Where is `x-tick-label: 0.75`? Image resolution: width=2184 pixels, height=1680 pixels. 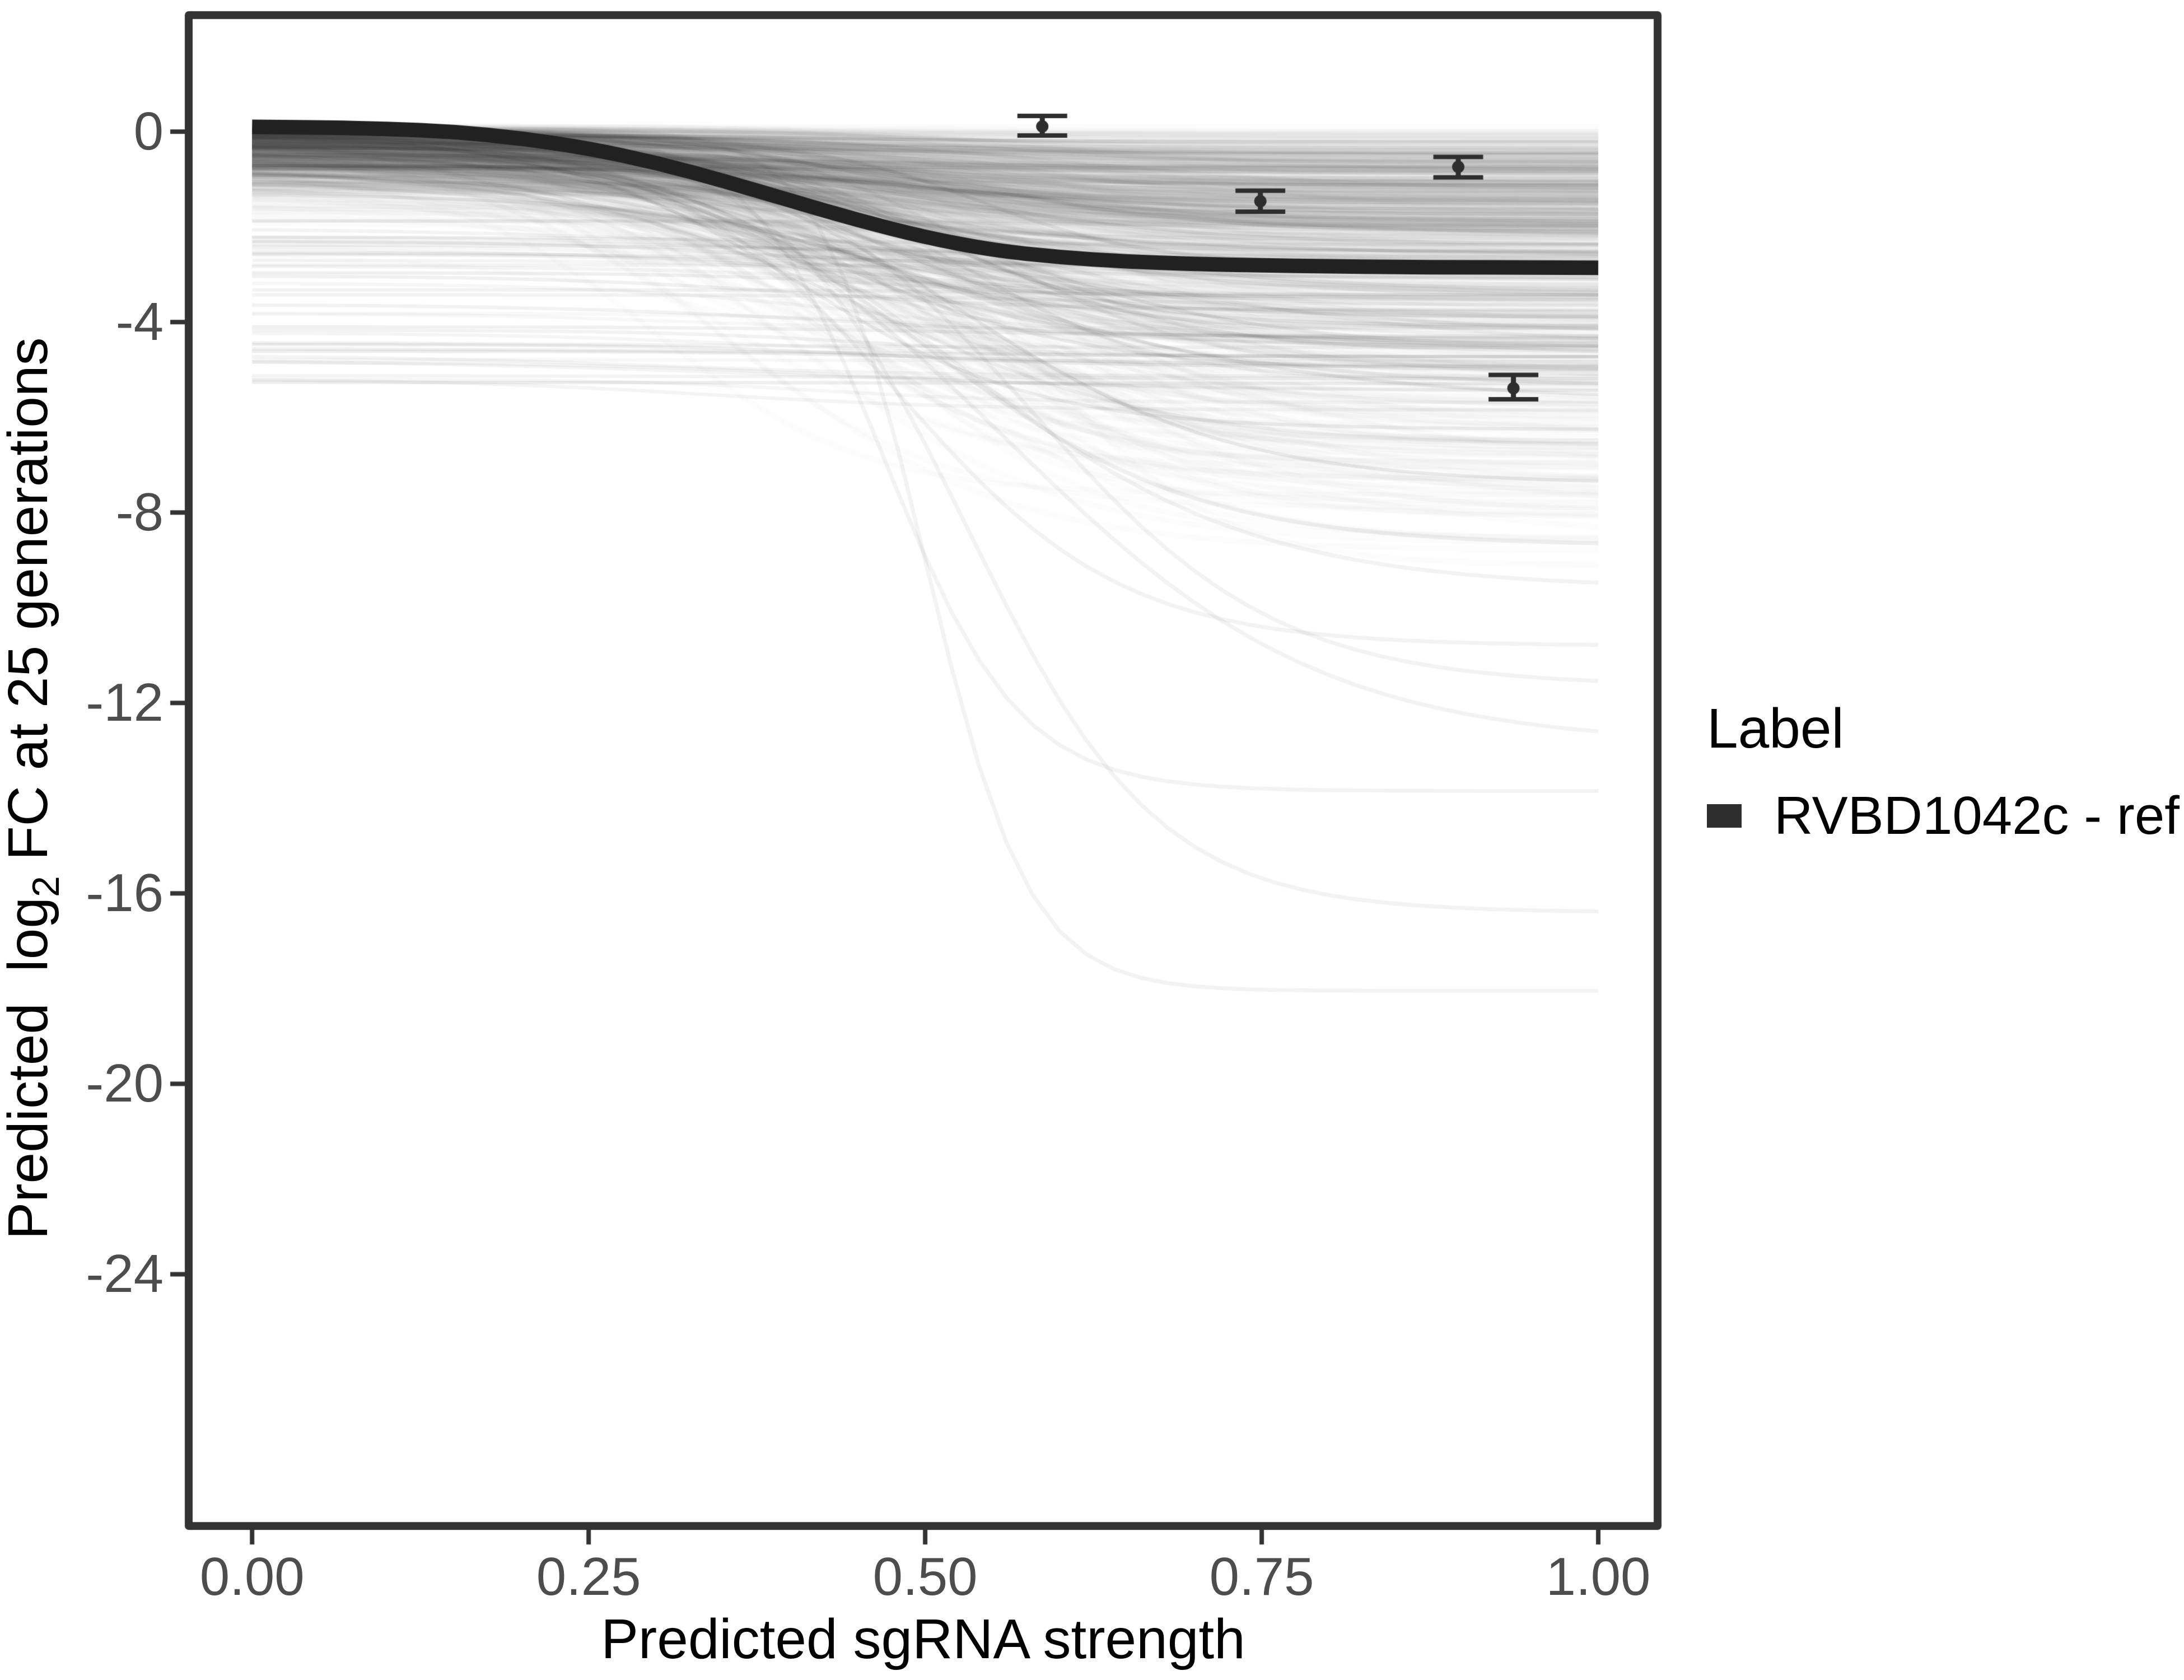 x-tick-label: 0.75 is located at coordinates (1262, 1577).